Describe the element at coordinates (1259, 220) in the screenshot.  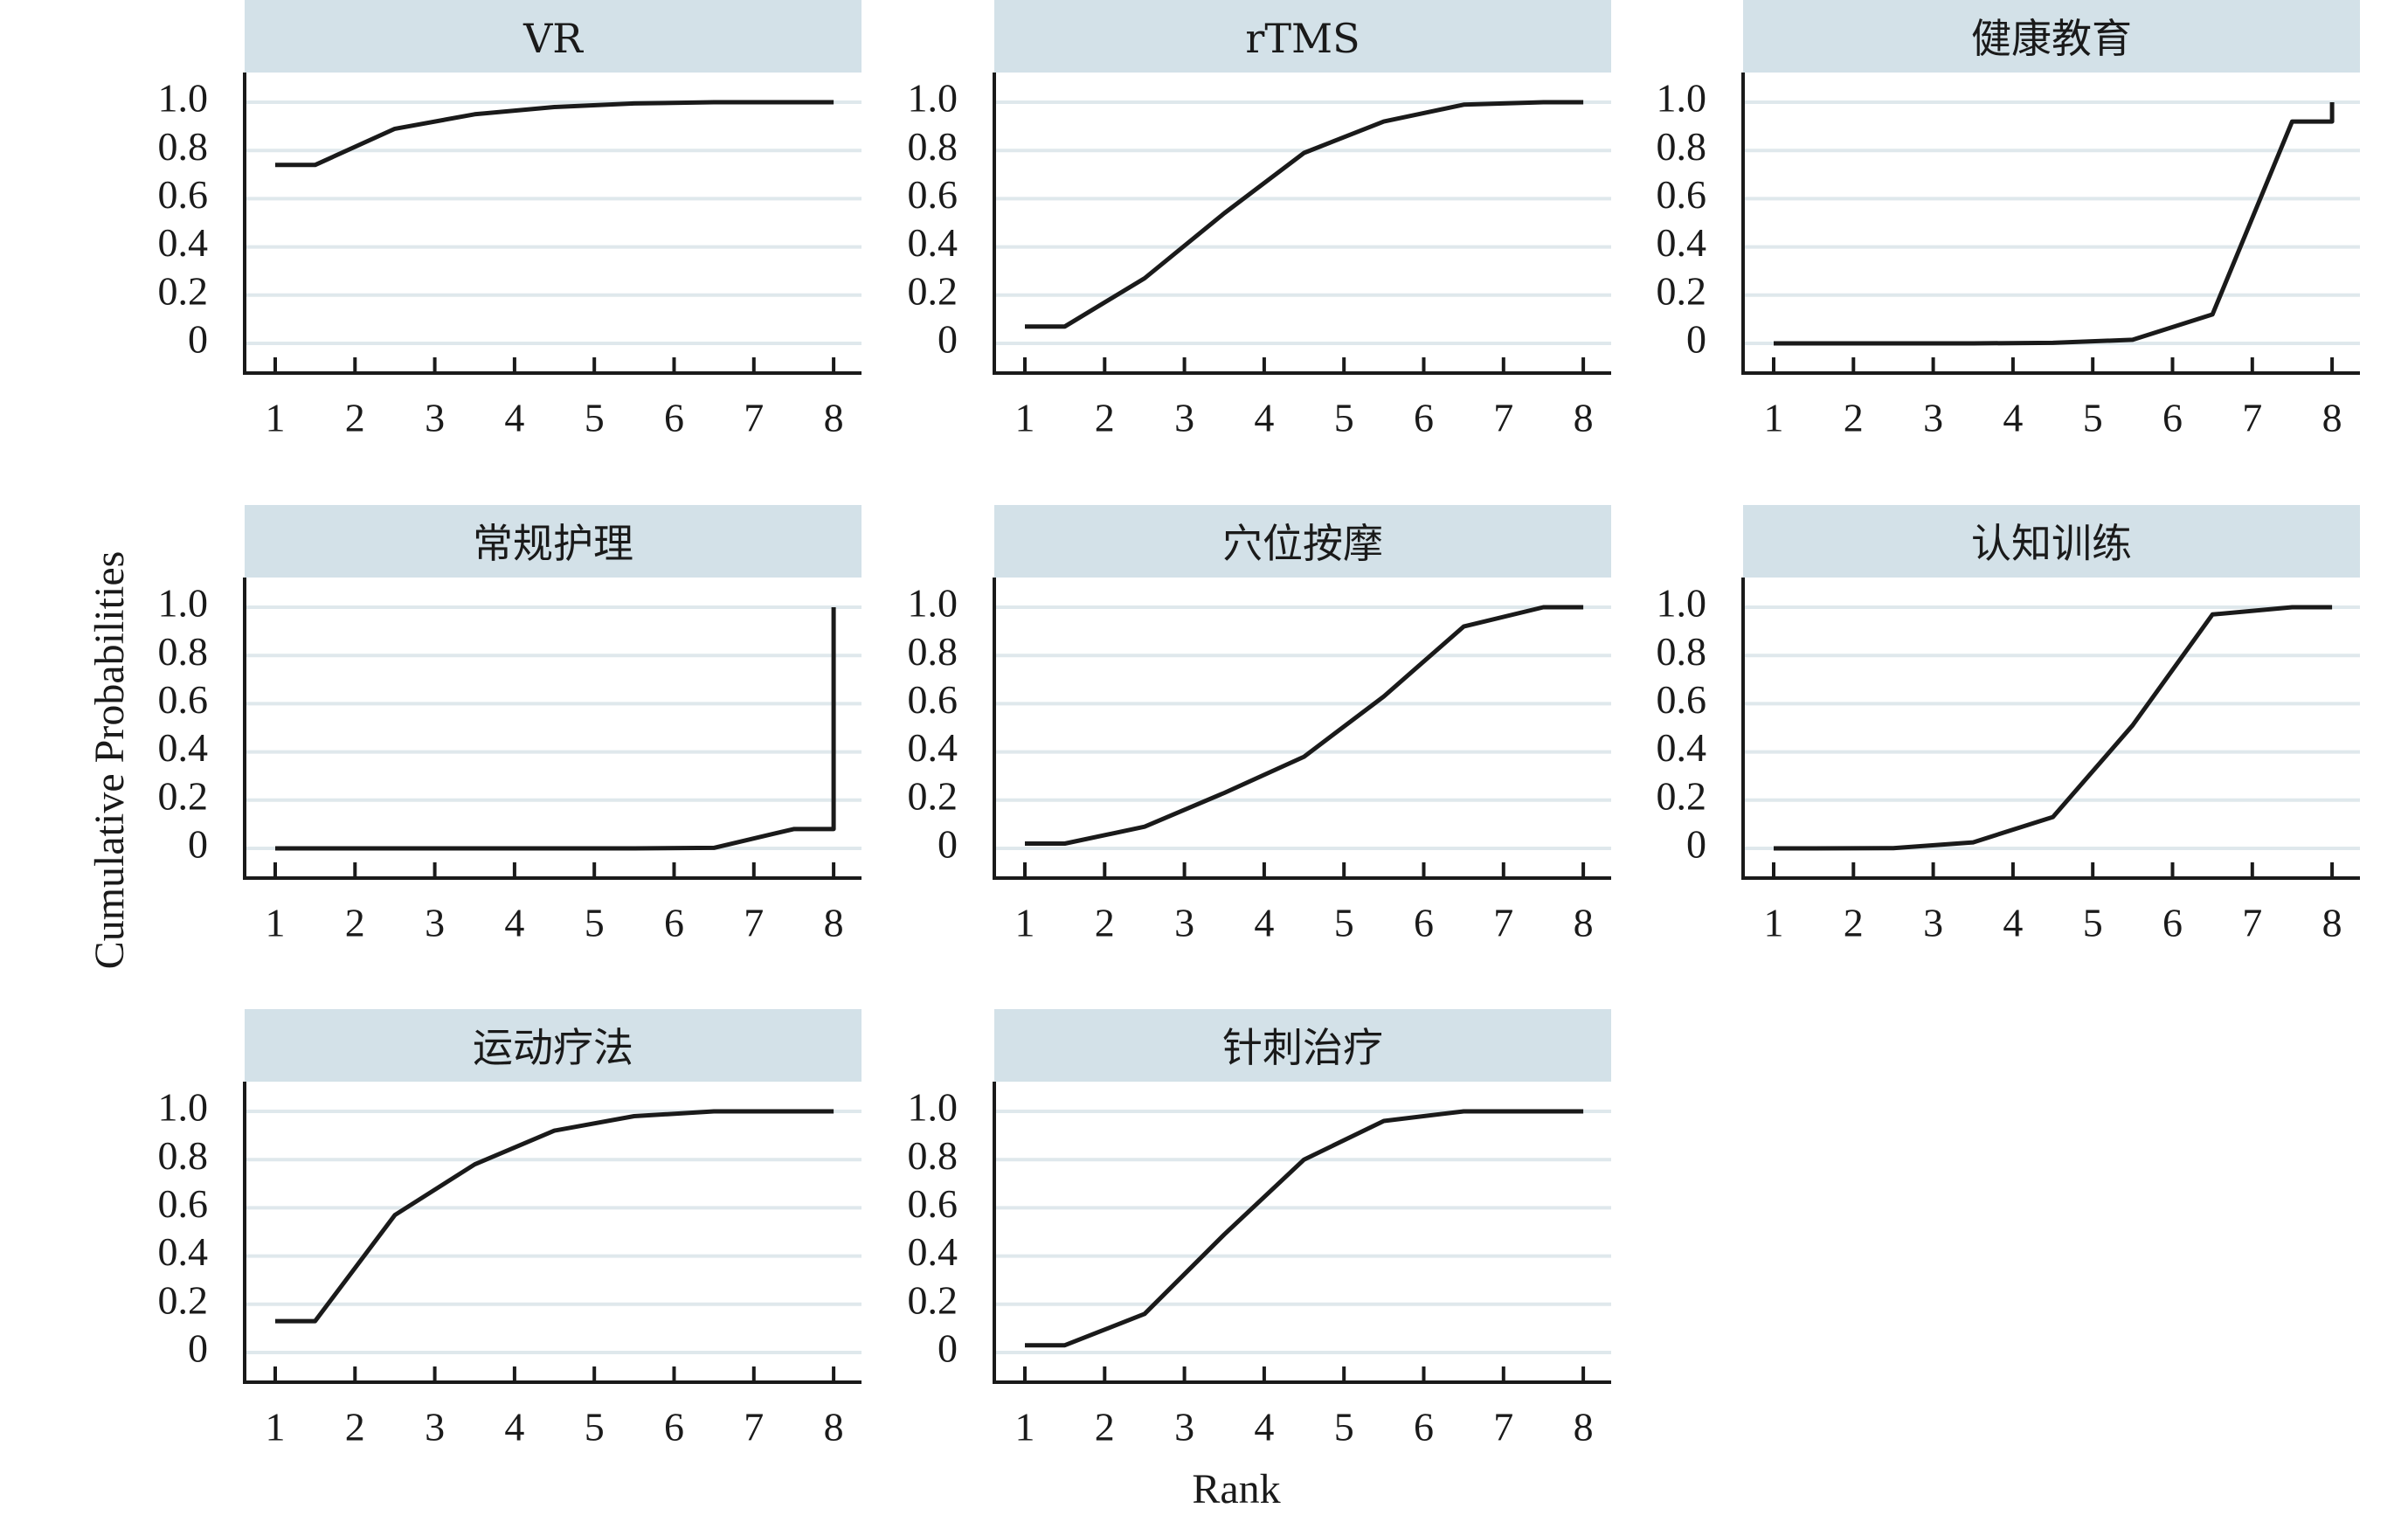
I see `panel-2: rTMS 00.20.40.60.81.0 1 2 3 4 5 6 7 8` at that location.